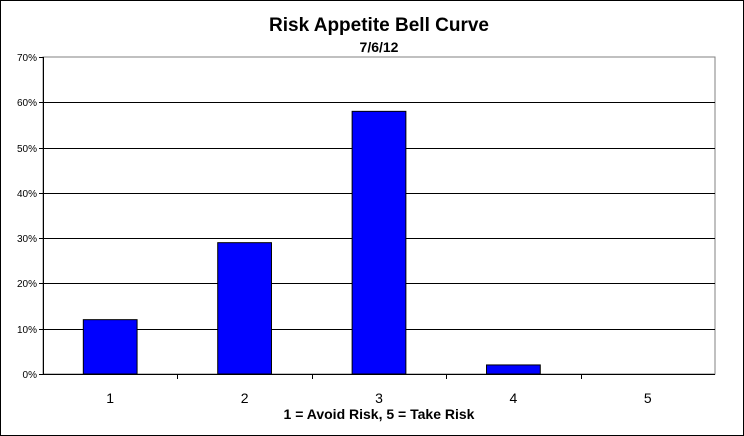  What do you see at coordinates (379, 414) in the screenshot?
I see `x-axis-label: 1 = Avoid Risk, 5 = Take Risk` at bounding box center [379, 414].